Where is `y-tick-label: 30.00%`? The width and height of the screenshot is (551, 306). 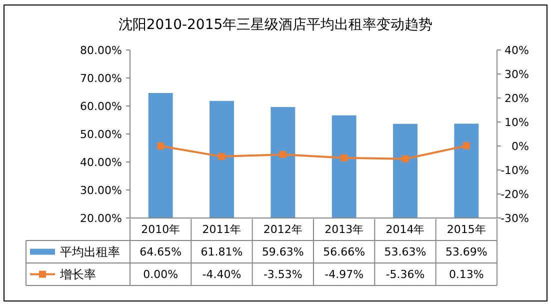 y-tick-label: 30.00% is located at coordinates (101, 190).